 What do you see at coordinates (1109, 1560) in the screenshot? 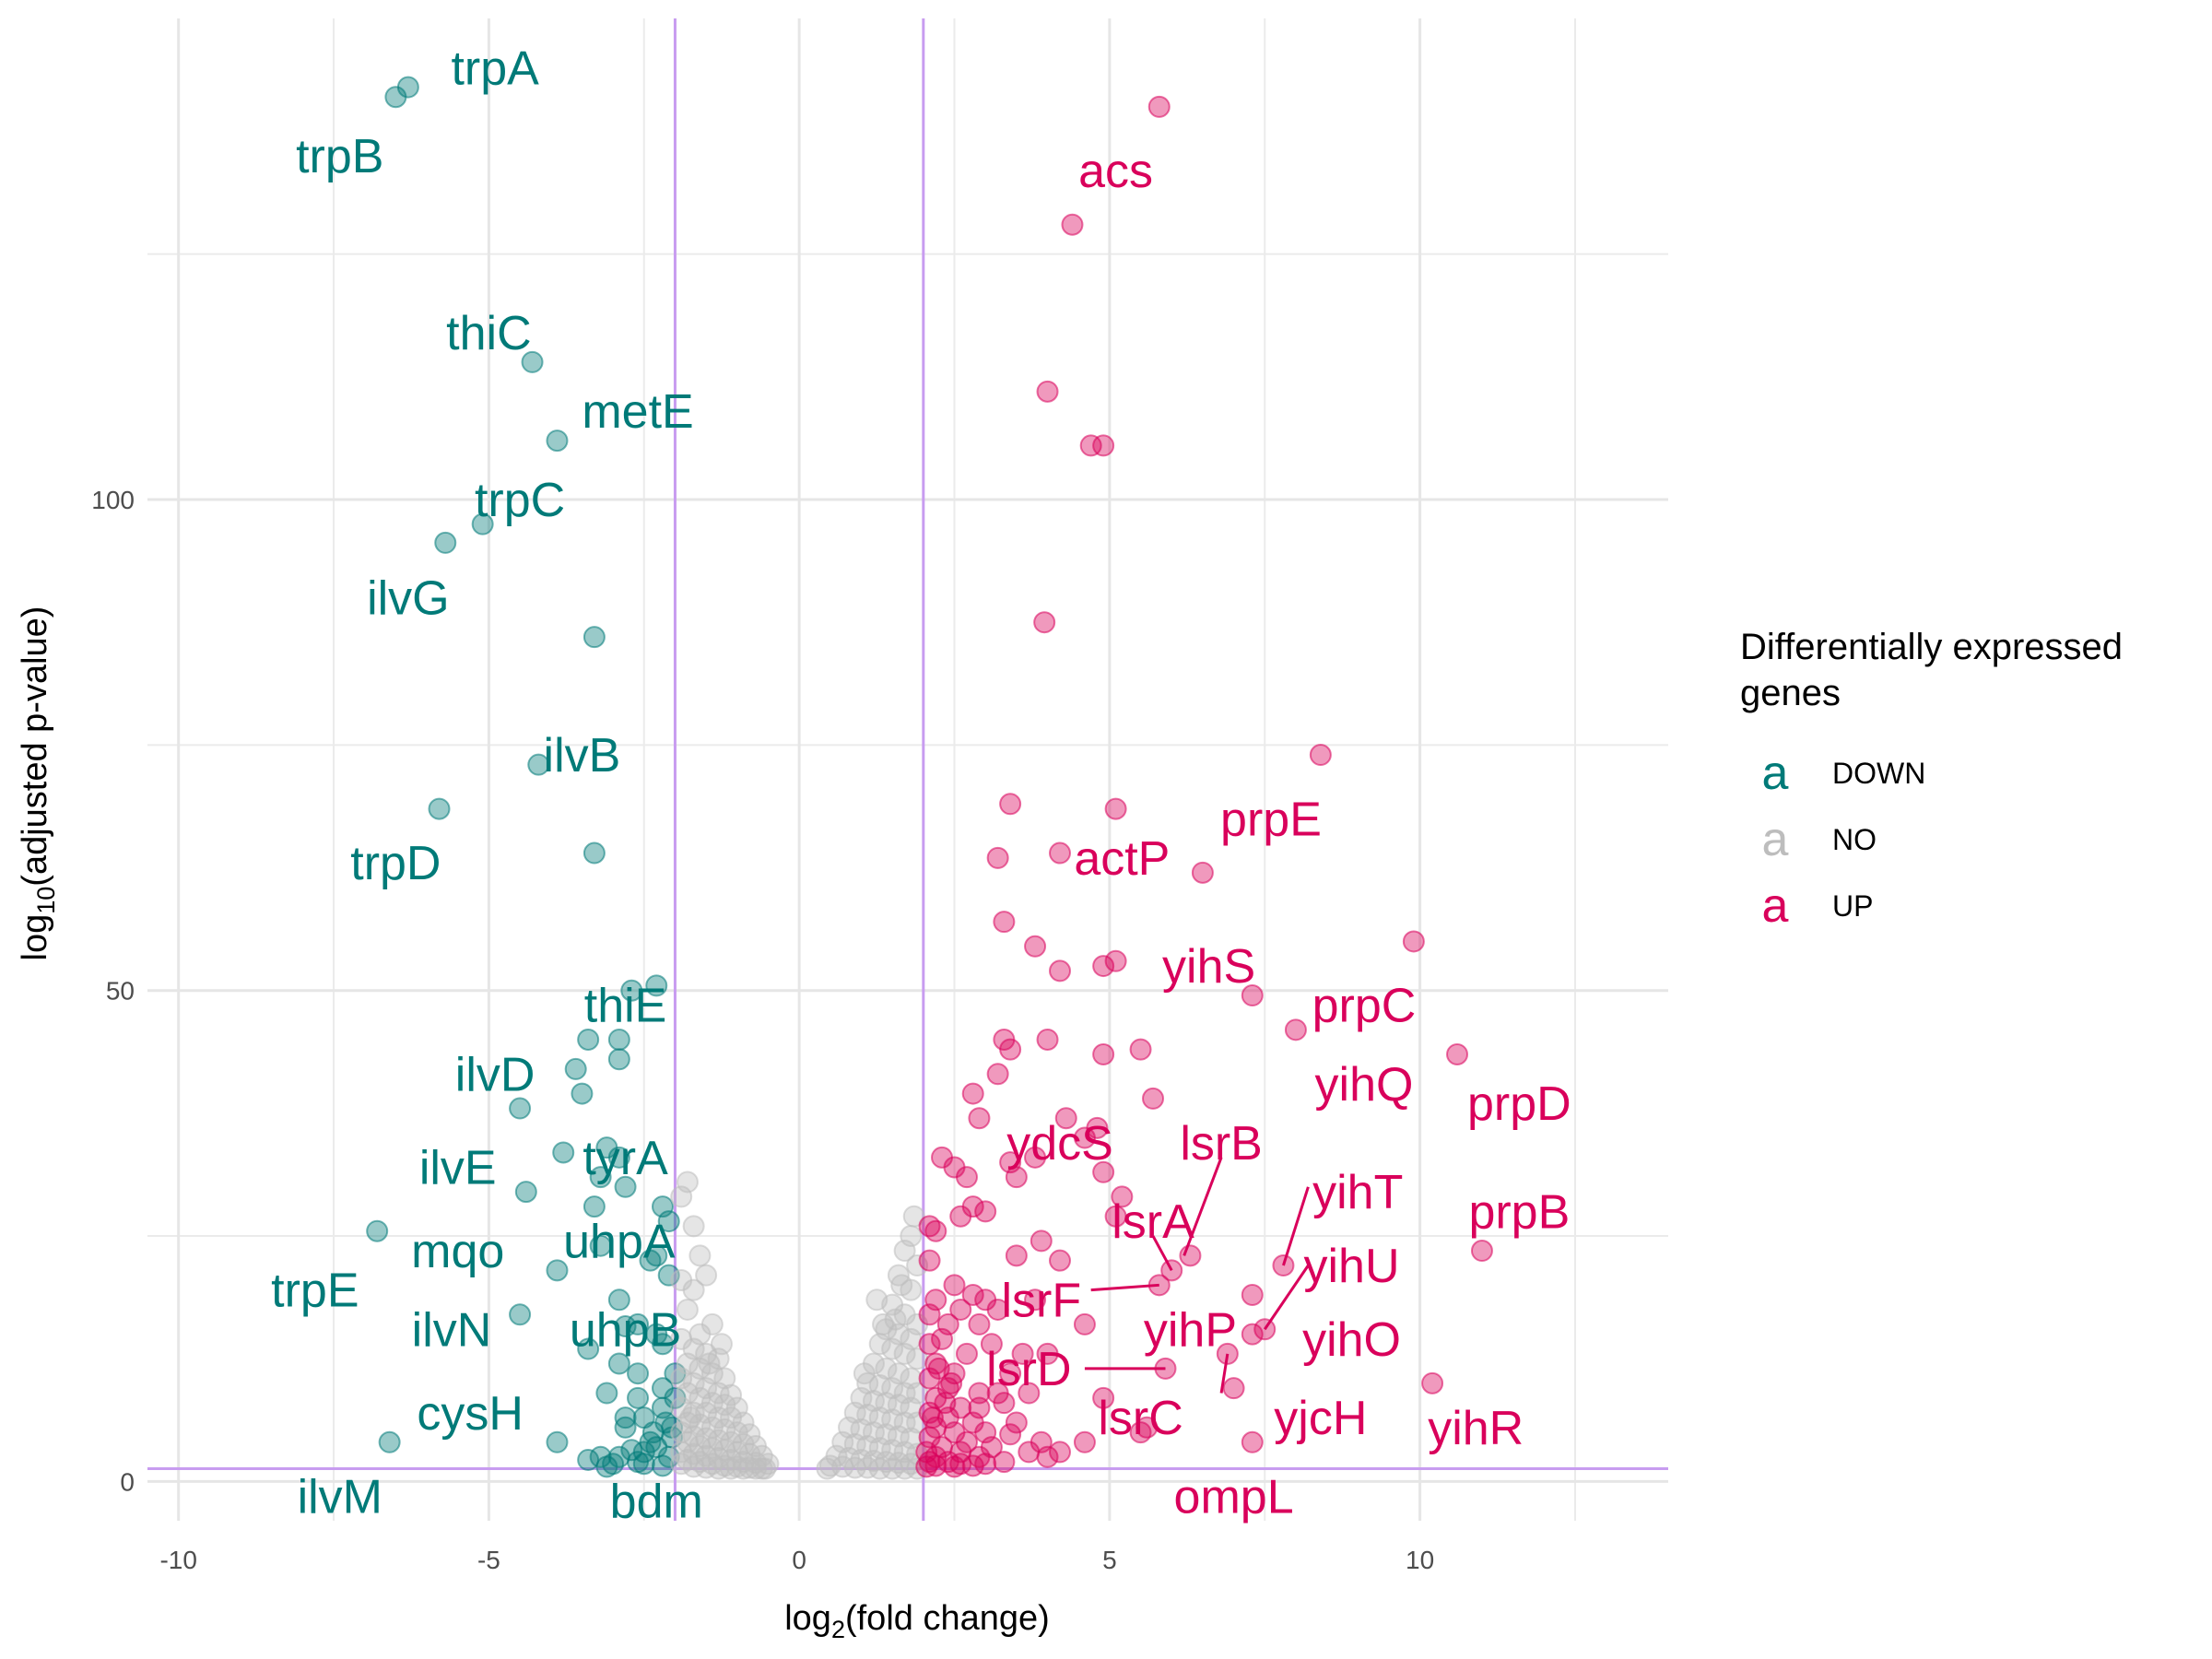
I see `x-tick-label: 5` at bounding box center [1109, 1560].